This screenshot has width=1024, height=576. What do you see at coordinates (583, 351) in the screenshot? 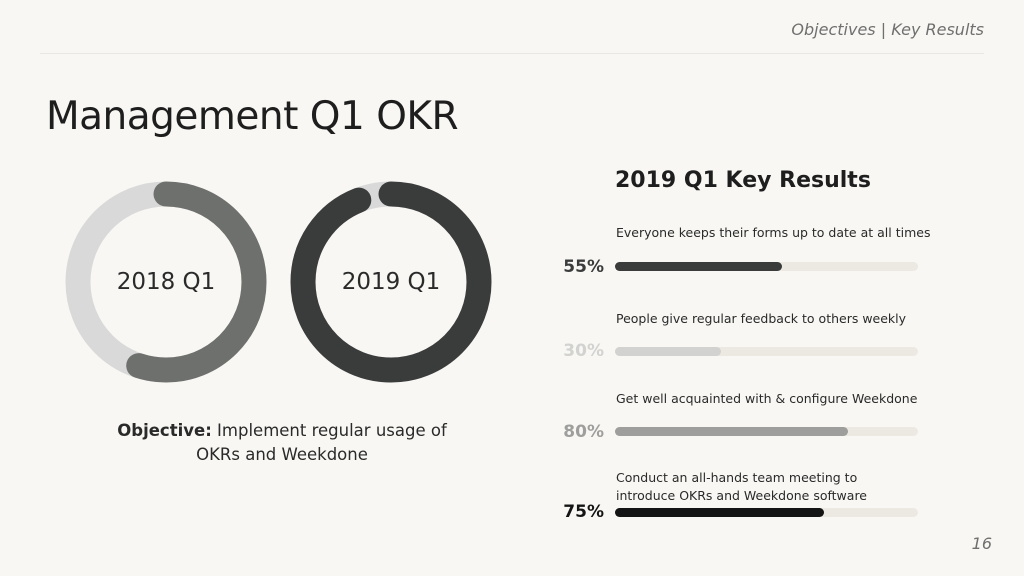
I see `key-result-percent: 30%` at bounding box center [583, 351].